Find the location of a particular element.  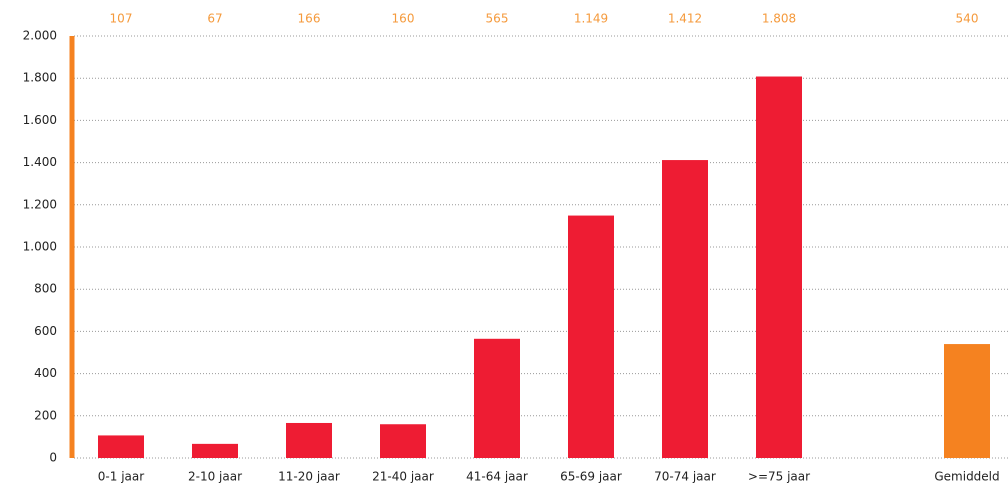

y-tick-label: 1.600 is located at coordinates (40, 120).